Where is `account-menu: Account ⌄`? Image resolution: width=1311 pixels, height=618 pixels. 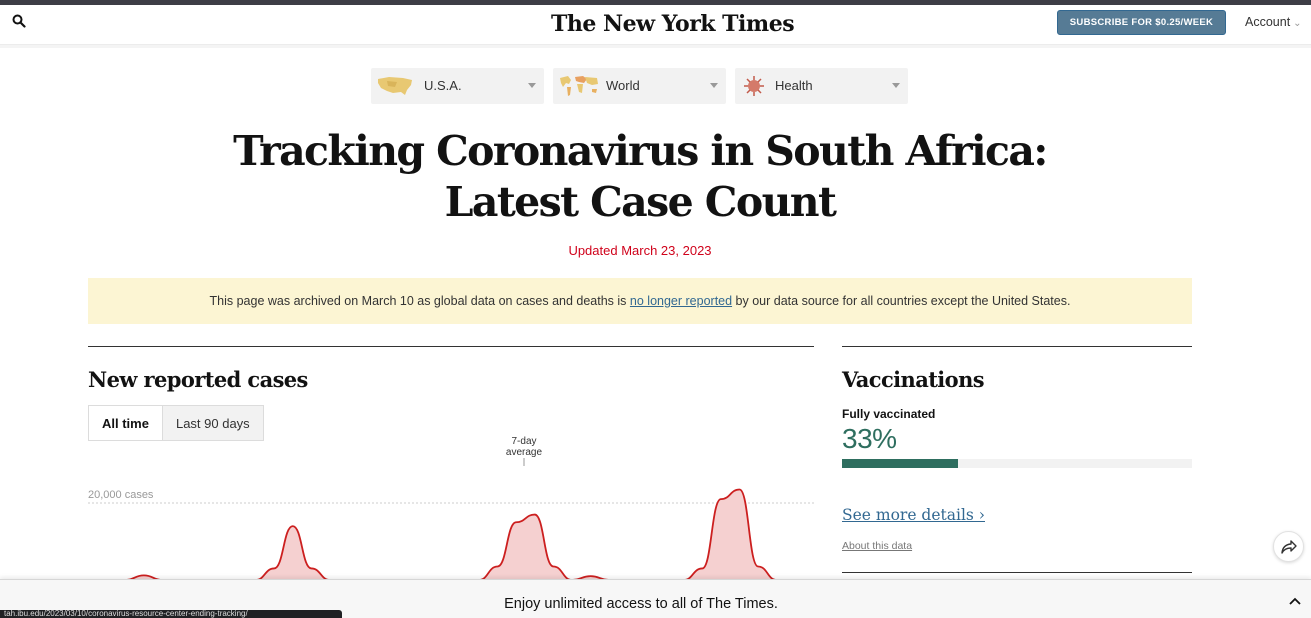 account-menu: Account ⌄ is located at coordinates (1273, 22).